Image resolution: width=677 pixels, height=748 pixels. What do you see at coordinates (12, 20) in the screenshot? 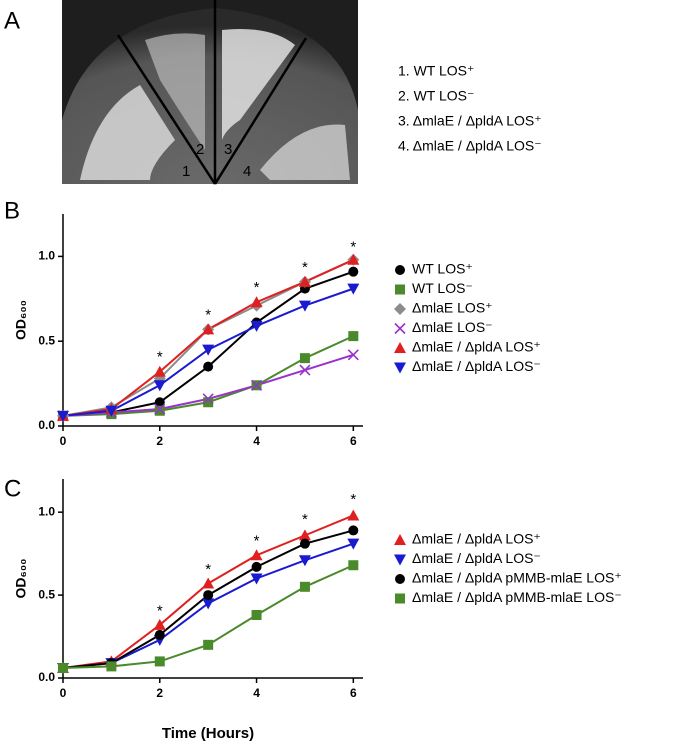
I see `panel-label: A` at bounding box center [12, 20].